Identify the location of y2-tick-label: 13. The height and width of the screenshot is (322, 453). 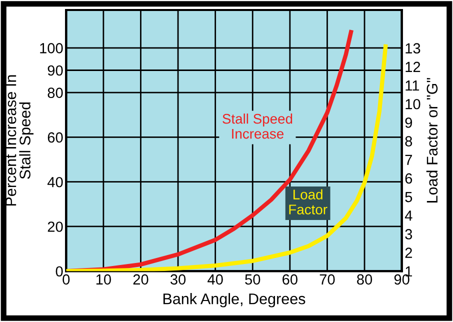
(413, 48).